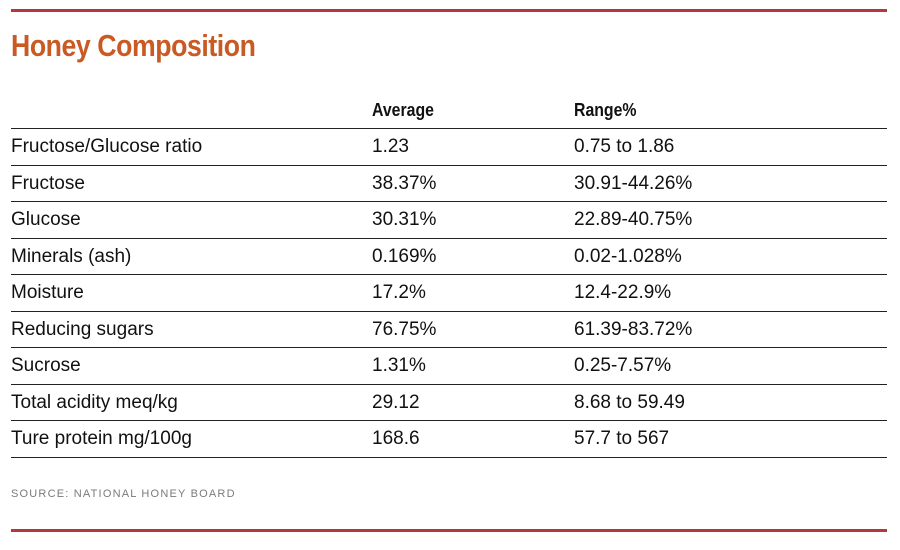 The image size is (900, 550). What do you see at coordinates (449, 220) in the screenshot?
I see `table-row: Glucose 30.31% 22.89-40.75%` at bounding box center [449, 220].